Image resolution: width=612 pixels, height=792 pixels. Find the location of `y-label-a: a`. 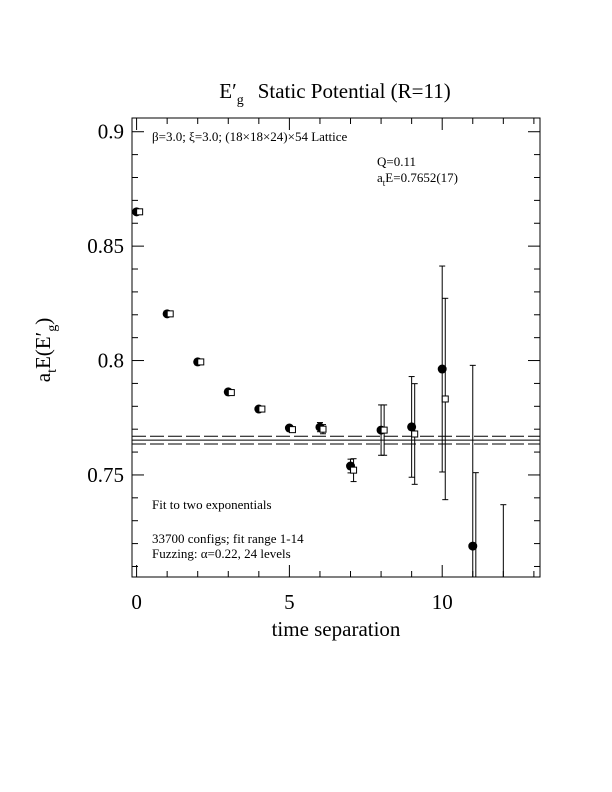

y-label-a: a is located at coordinates (43, 377).